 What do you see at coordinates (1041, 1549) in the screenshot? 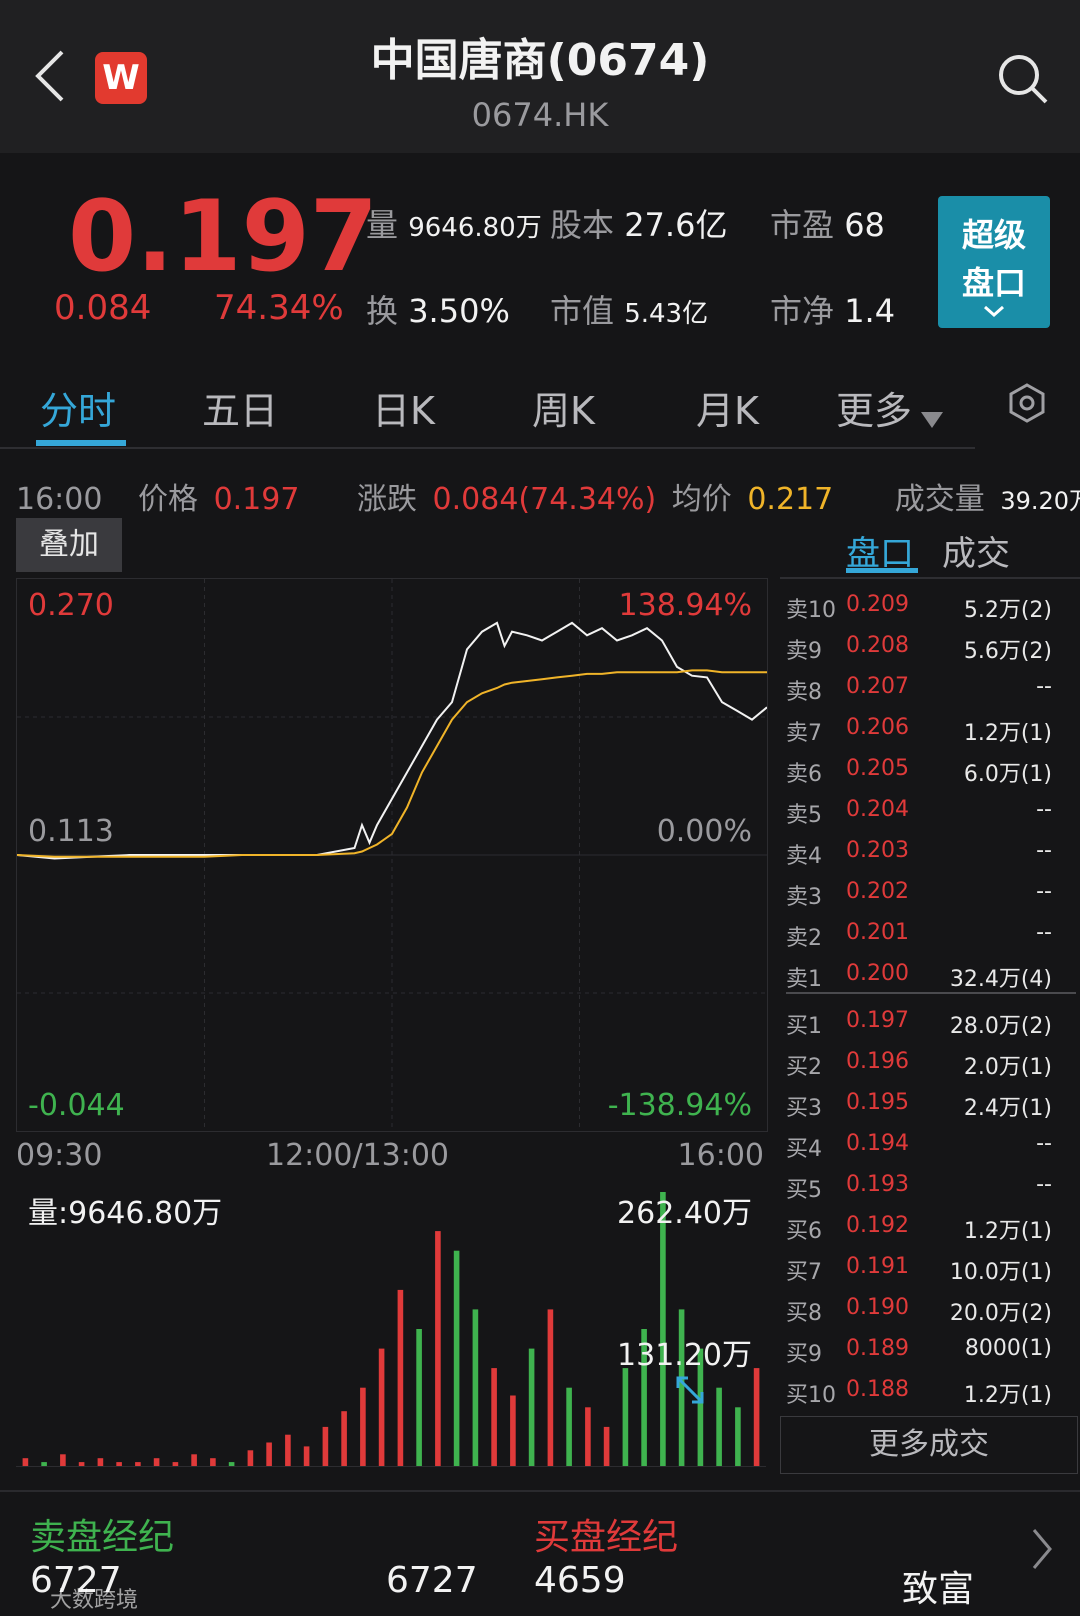
I see `chevron-right-icon` at bounding box center [1041, 1549].